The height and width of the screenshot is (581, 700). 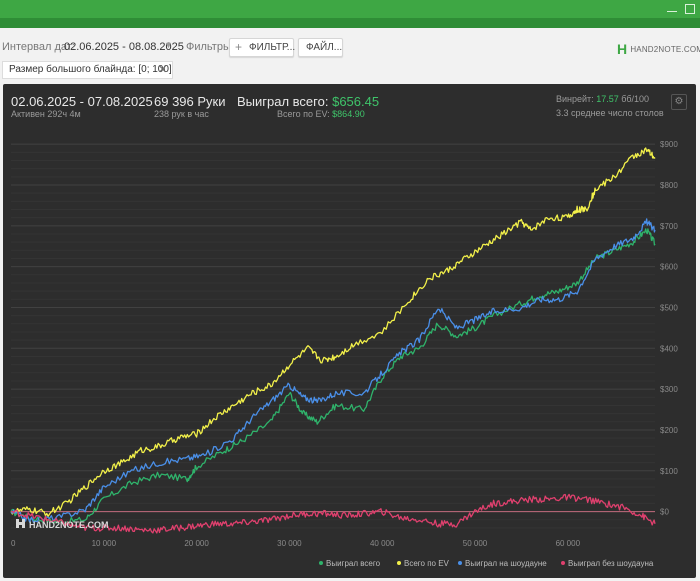 What do you see at coordinates (575, 99) in the screenshot?
I see `winrate-label: Винрейт:` at bounding box center [575, 99].